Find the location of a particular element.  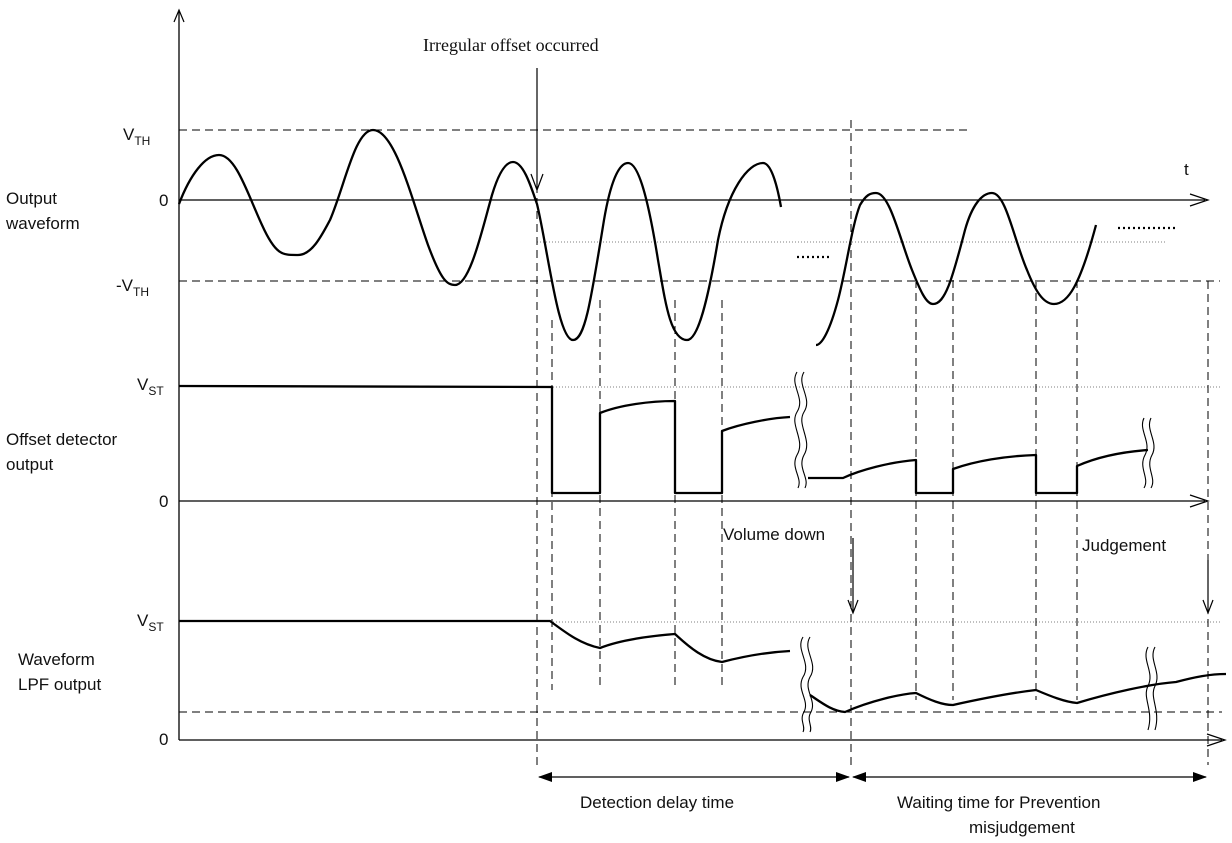

judgement-label: Judgement is located at coordinates (1124, 545).